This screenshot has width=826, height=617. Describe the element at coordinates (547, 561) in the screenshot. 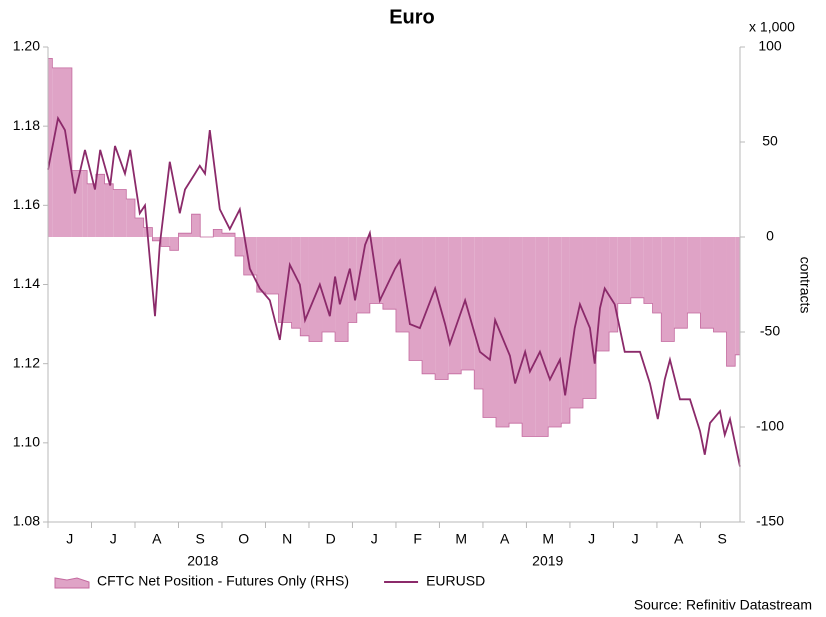

I see `year-label: 2019` at that location.